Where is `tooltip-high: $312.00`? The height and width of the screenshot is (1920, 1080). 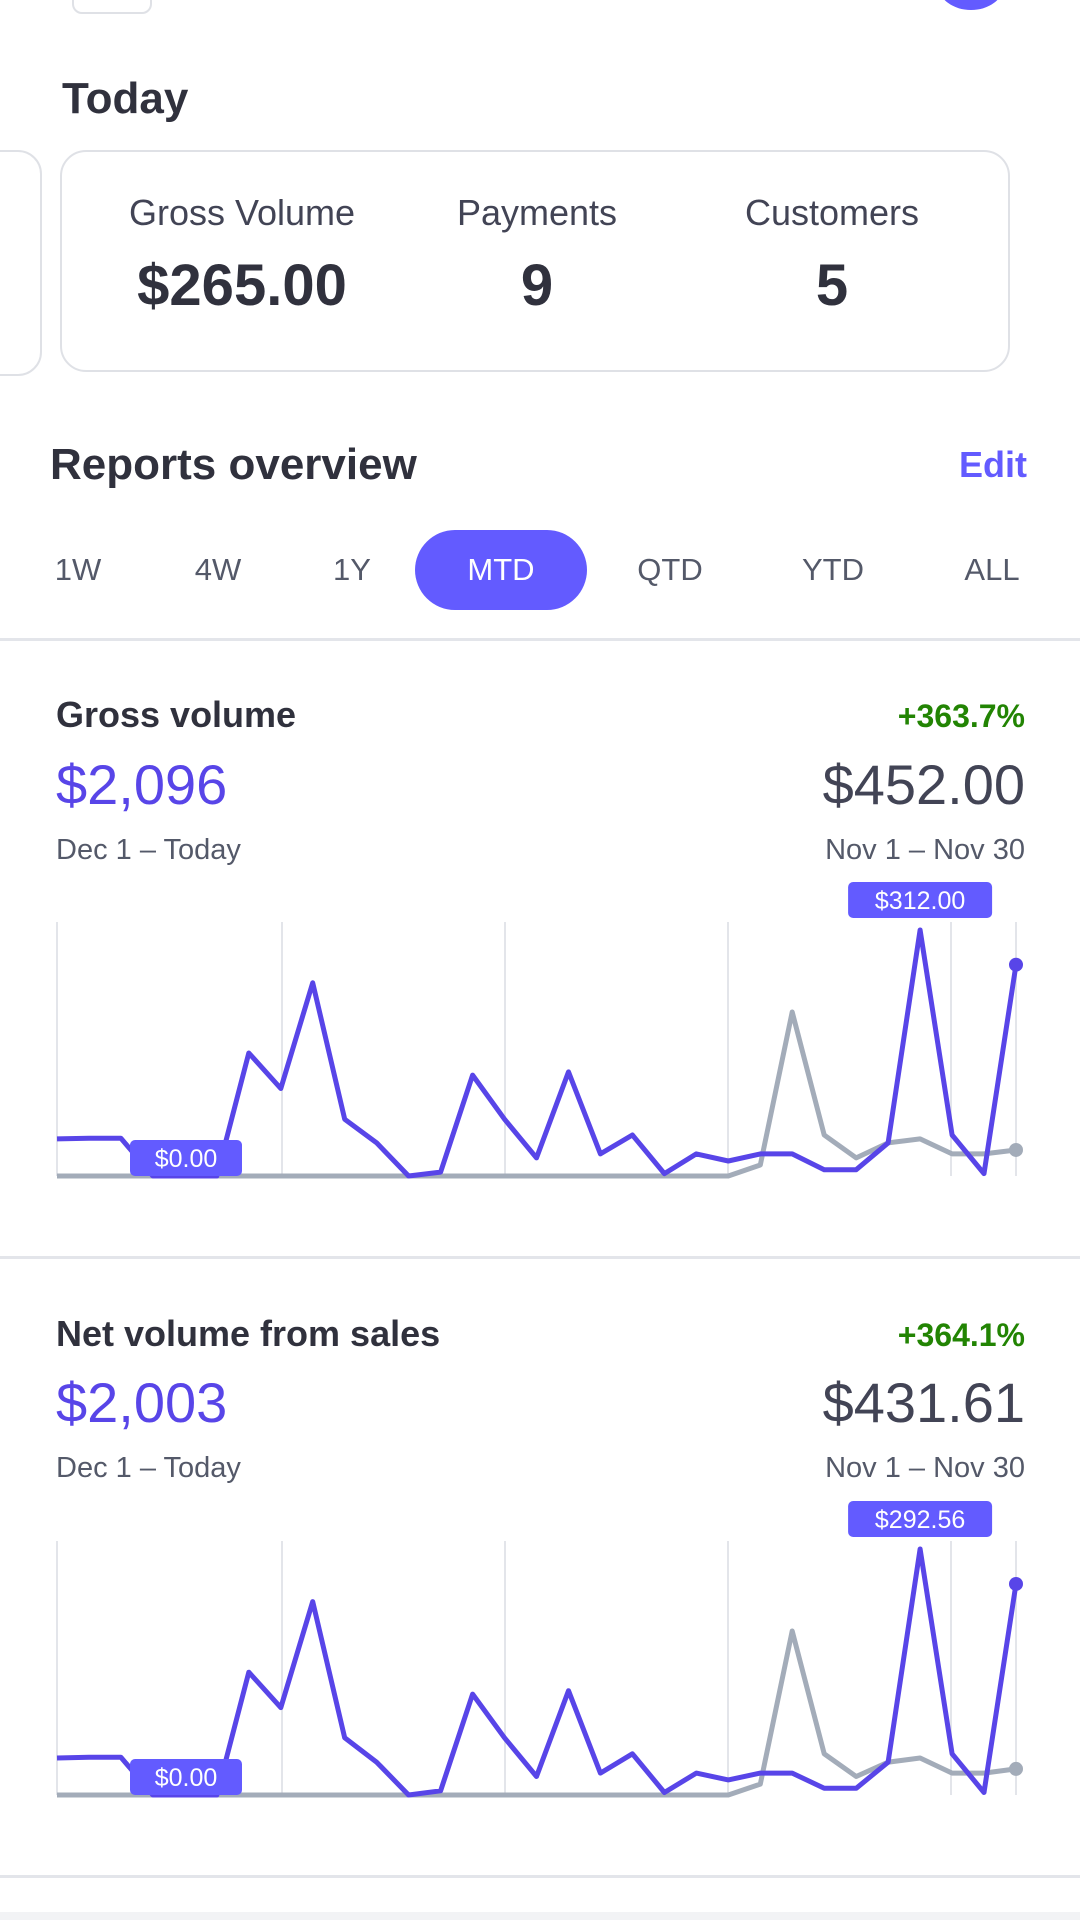
tooltip-high: $312.00 is located at coordinates (920, 900).